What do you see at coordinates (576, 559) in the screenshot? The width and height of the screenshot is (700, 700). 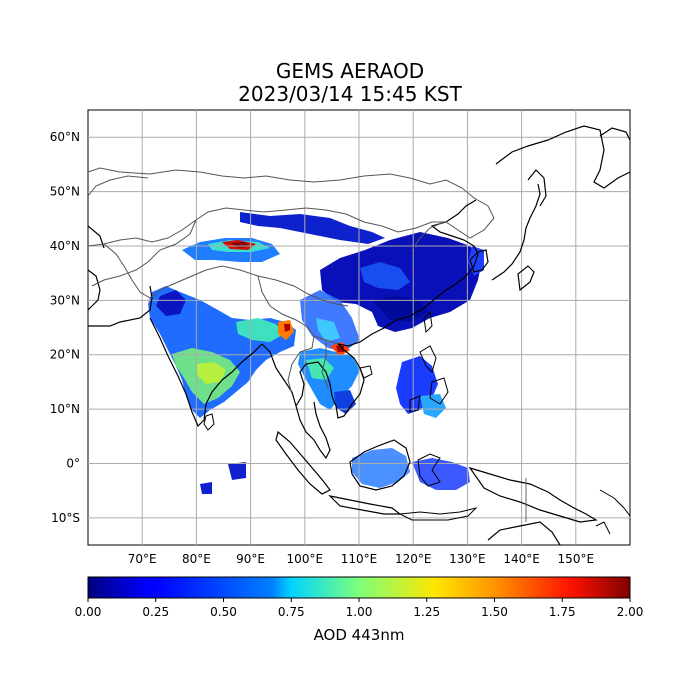 I see `lon-tick-label: 150°E` at bounding box center [576, 559].